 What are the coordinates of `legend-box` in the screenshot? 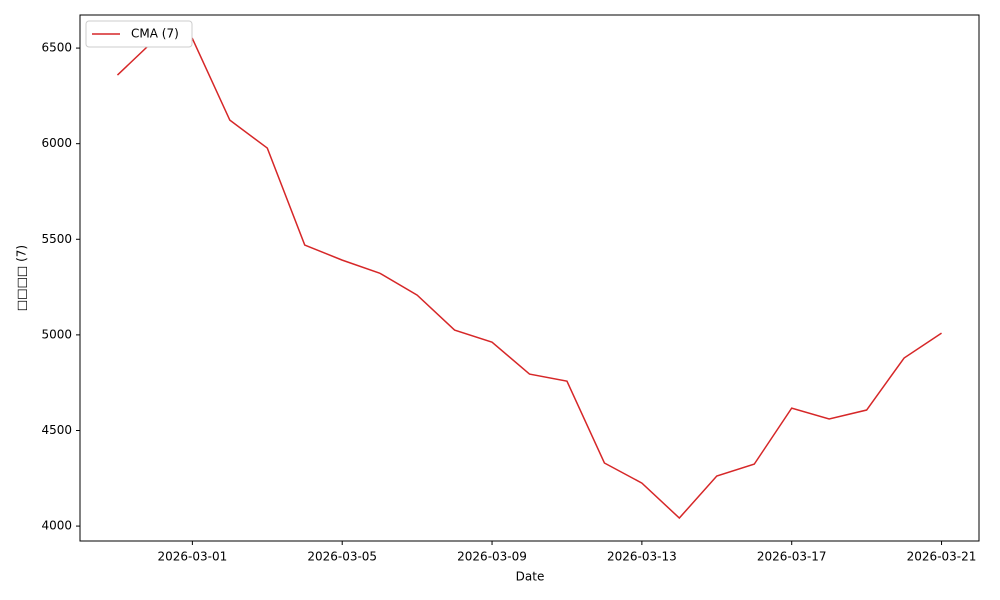 It's located at (139, 34).